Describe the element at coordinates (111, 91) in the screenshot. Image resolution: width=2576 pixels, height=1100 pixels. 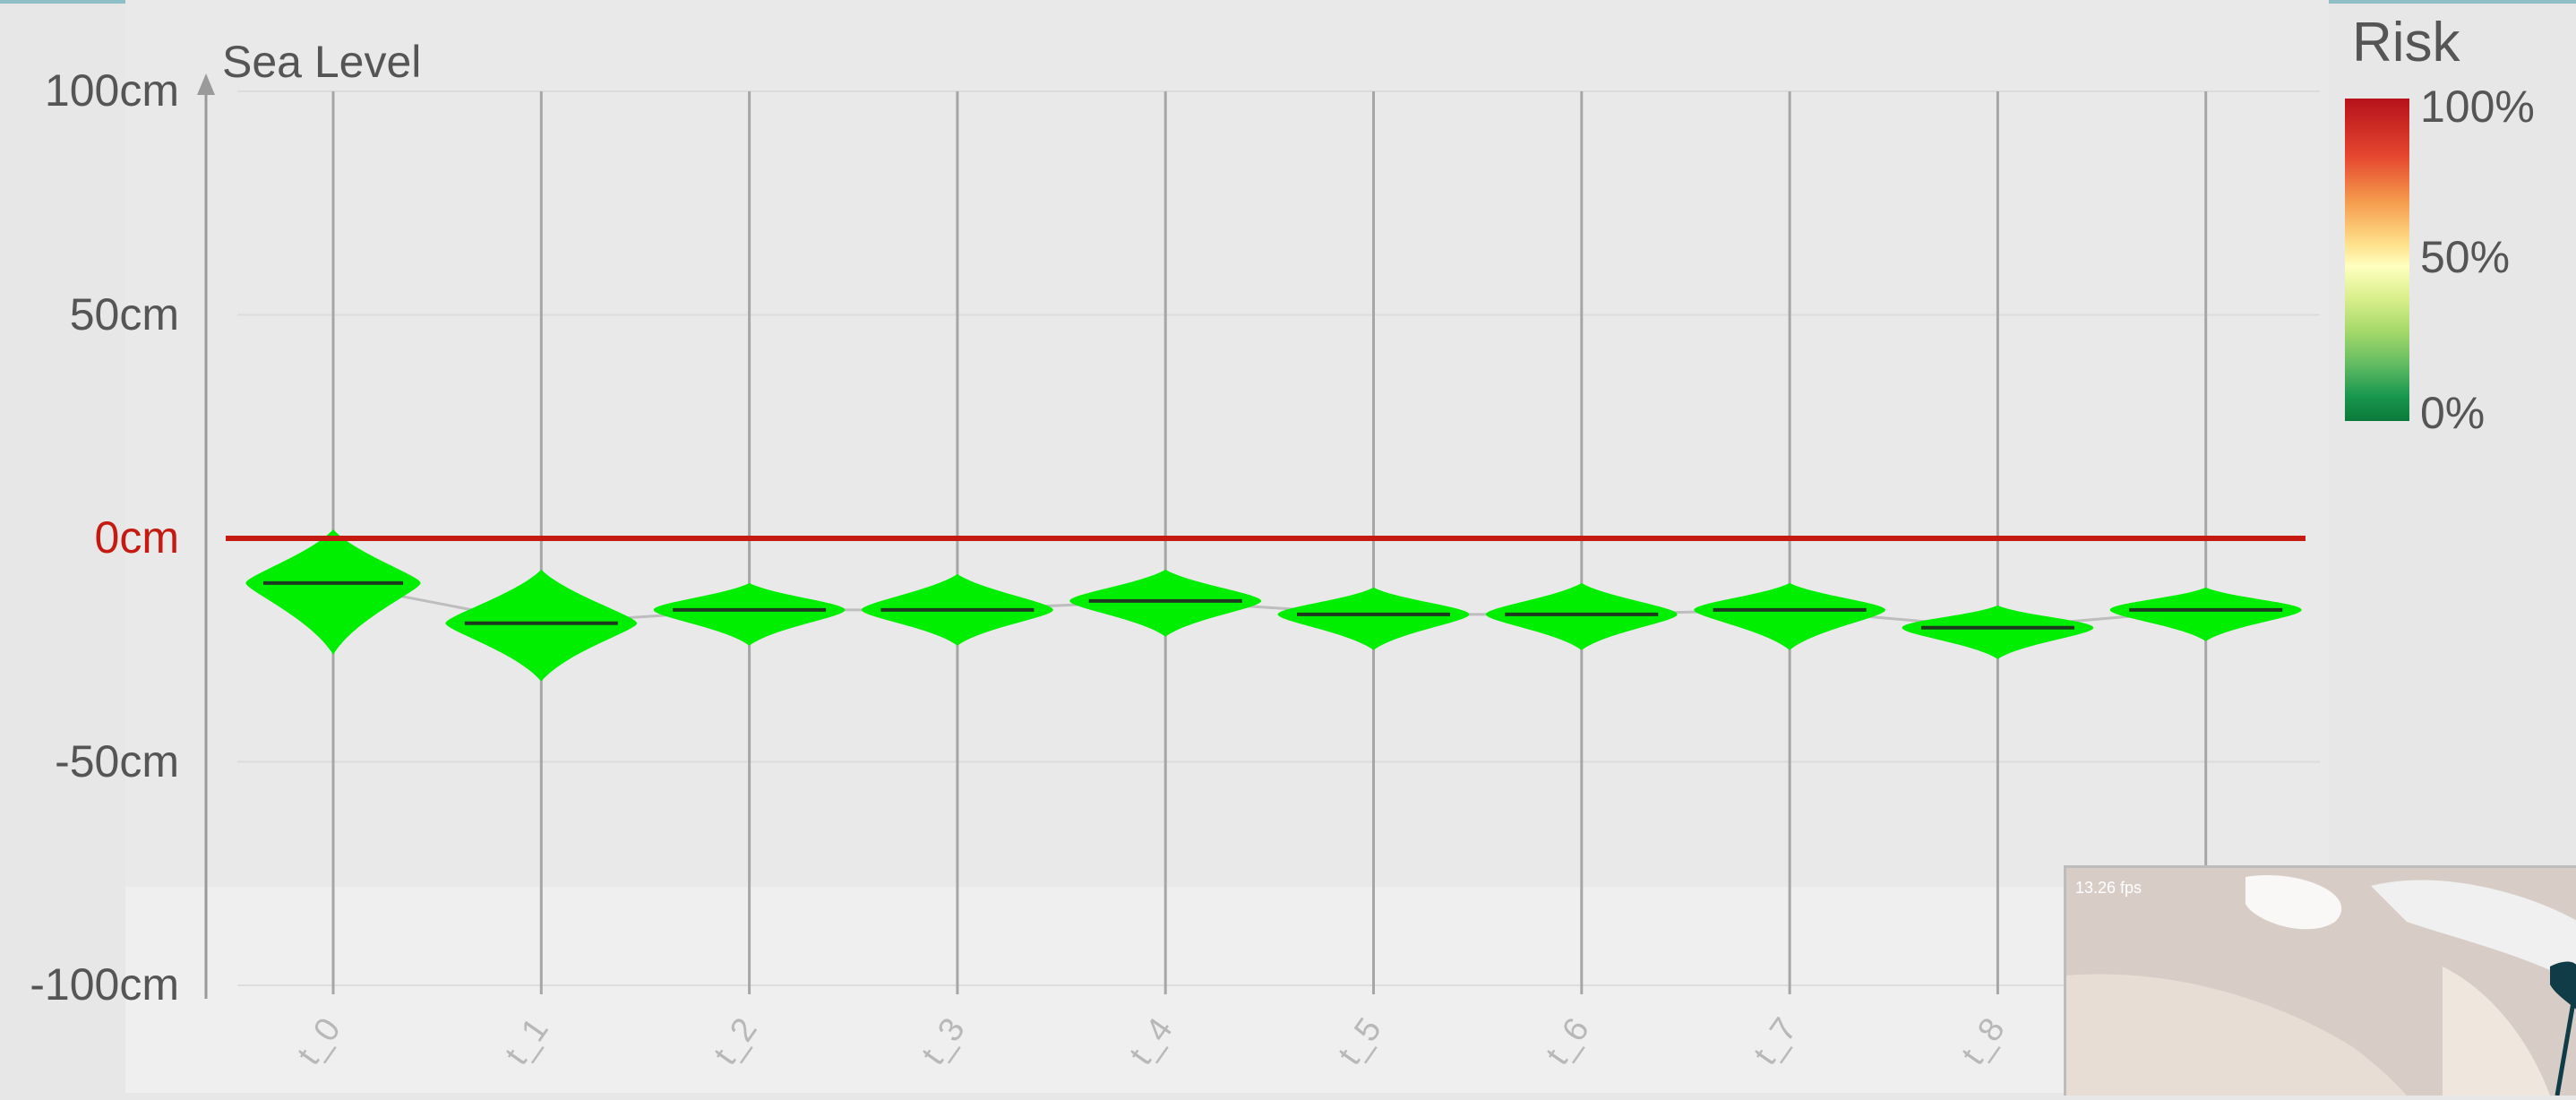
I see `y-tick-label-0: 100cm` at that location.